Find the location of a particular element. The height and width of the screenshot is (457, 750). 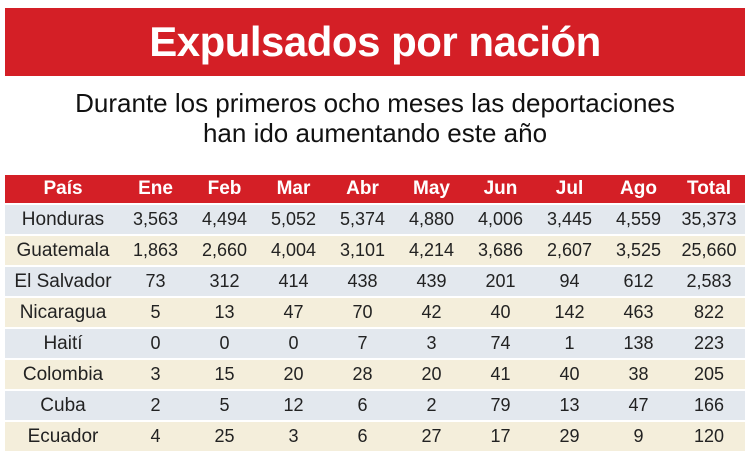

value-cell: 223 is located at coordinates (709, 343).